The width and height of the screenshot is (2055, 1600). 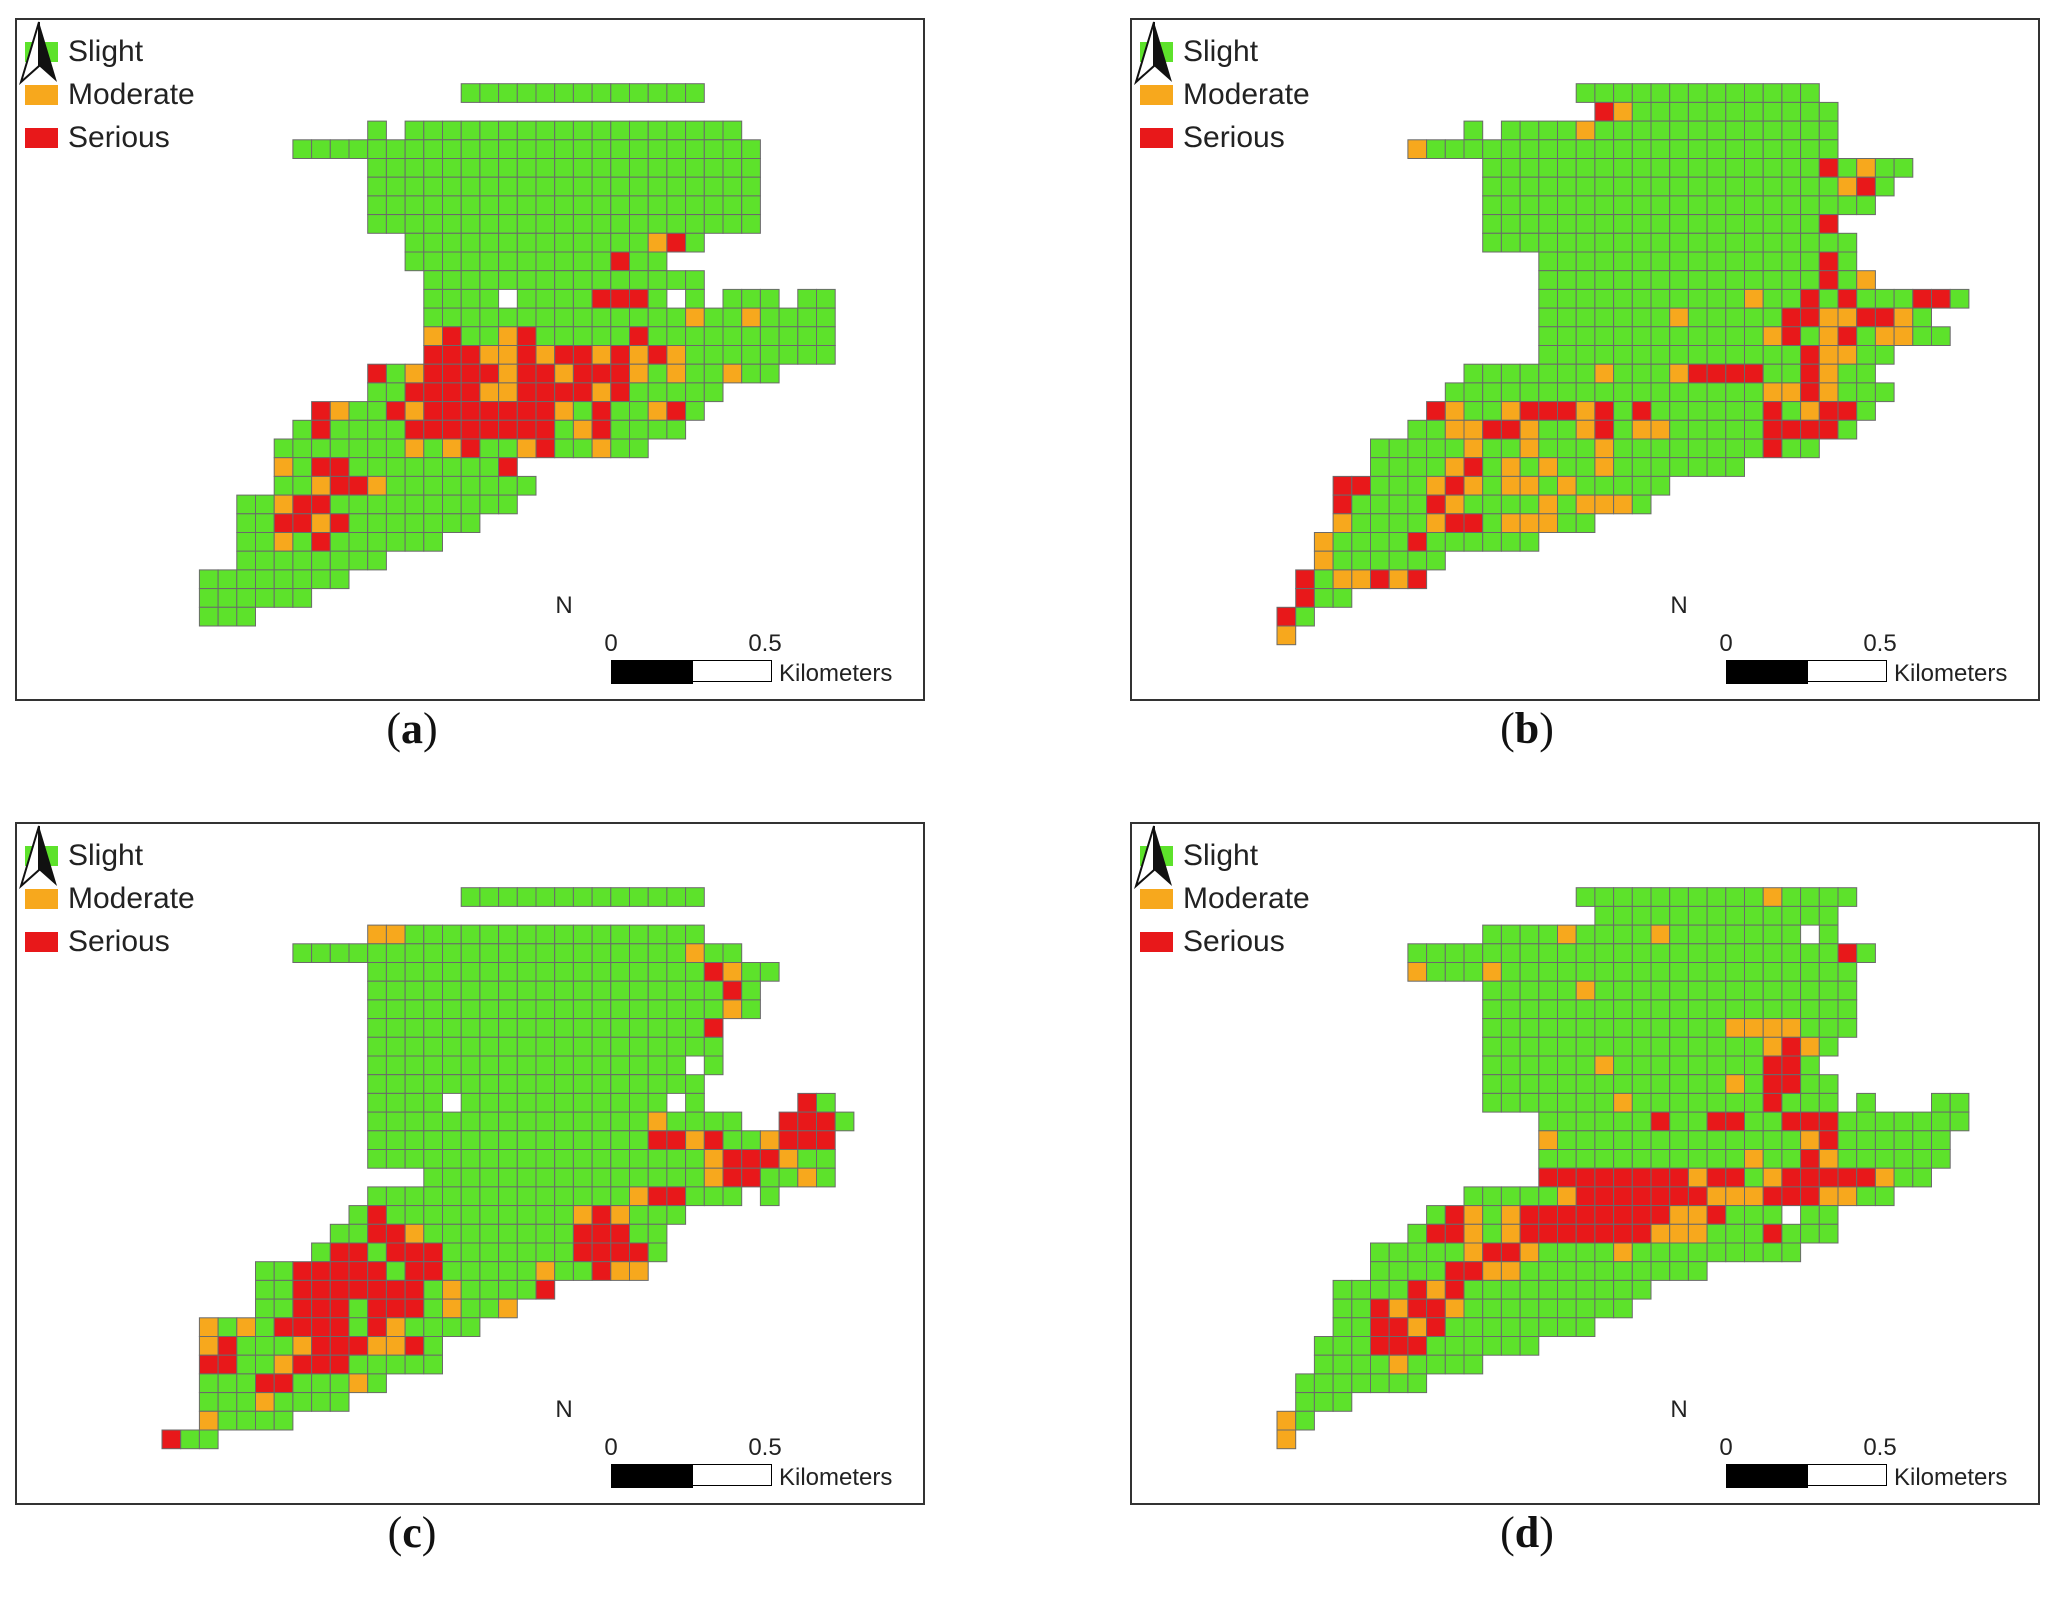 What do you see at coordinates (1951, 1477) in the screenshot?
I see `scale-unit-label: Kilometers` at bounding box center [1951, 1477].